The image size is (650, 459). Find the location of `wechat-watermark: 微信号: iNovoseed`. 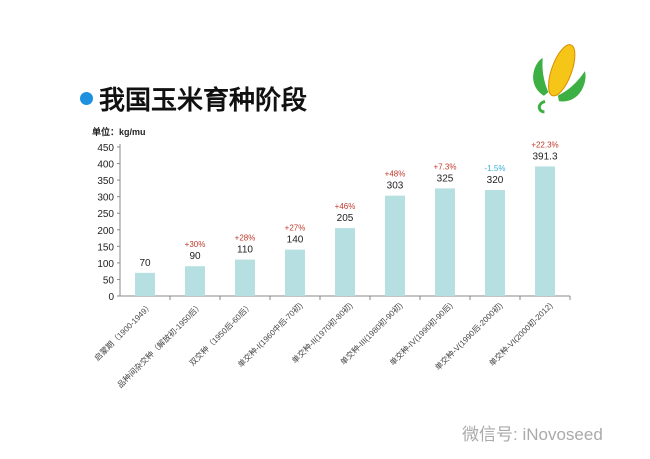

wechat-watermark: 微信号: iNovoseed is located at coordinates (532, 434).